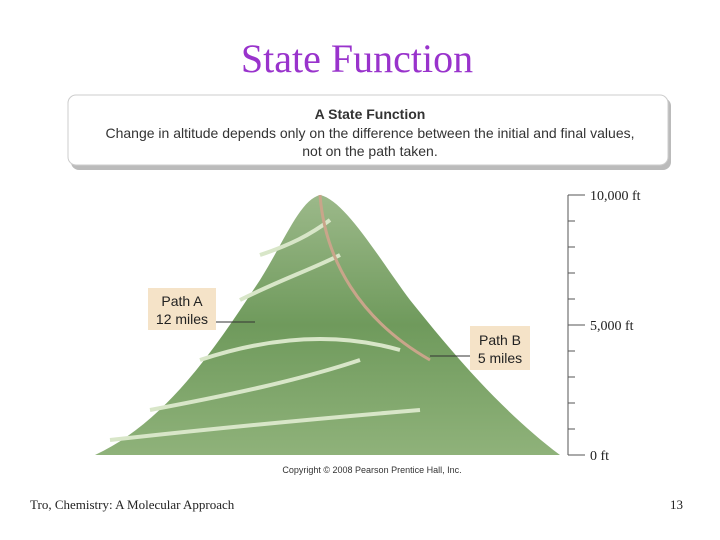 This screenshot has height=540, width=720. Describe the element at coordinates (132, 504) in the screenshot. I see `footer: Tro, Chemistry: A Molecular Approach` at that location.